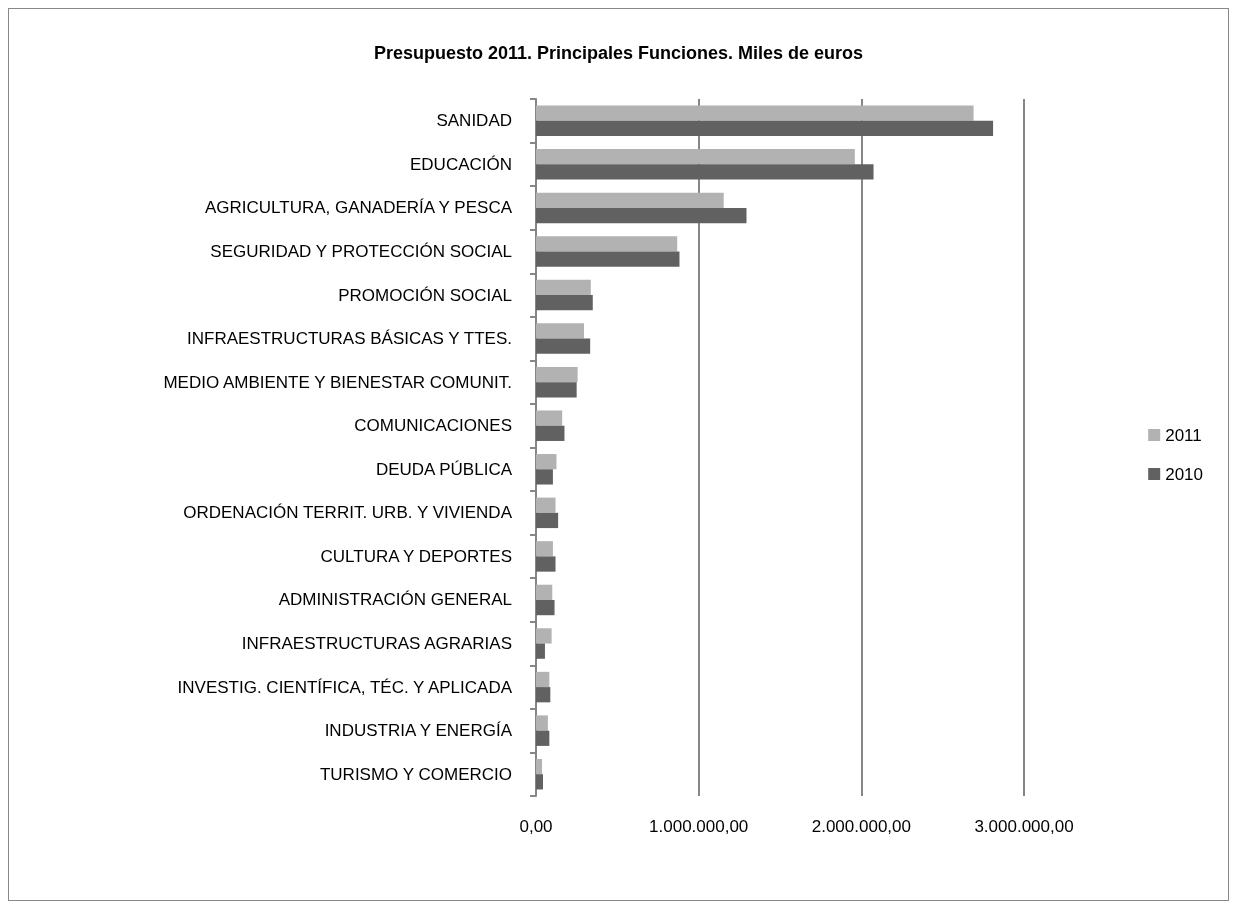 Image resolution: width=1239 pixels, height=911 pixels. What do you see at coordinates (699, 826) in the screenshot?
I see `x-tick-label: 1.000.000,00` at bounding box center [699, 826].